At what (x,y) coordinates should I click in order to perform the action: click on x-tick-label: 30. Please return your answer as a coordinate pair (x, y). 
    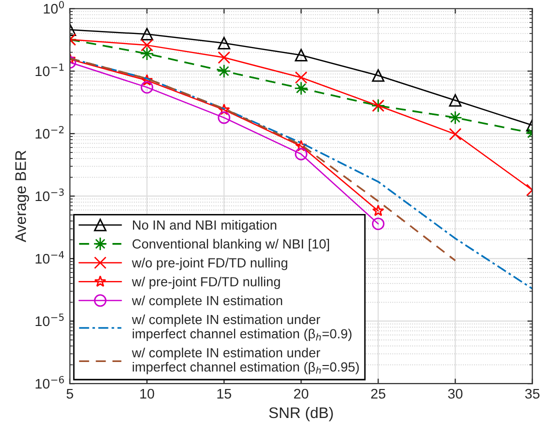
    Looking at the image, I should click on (455, 393).